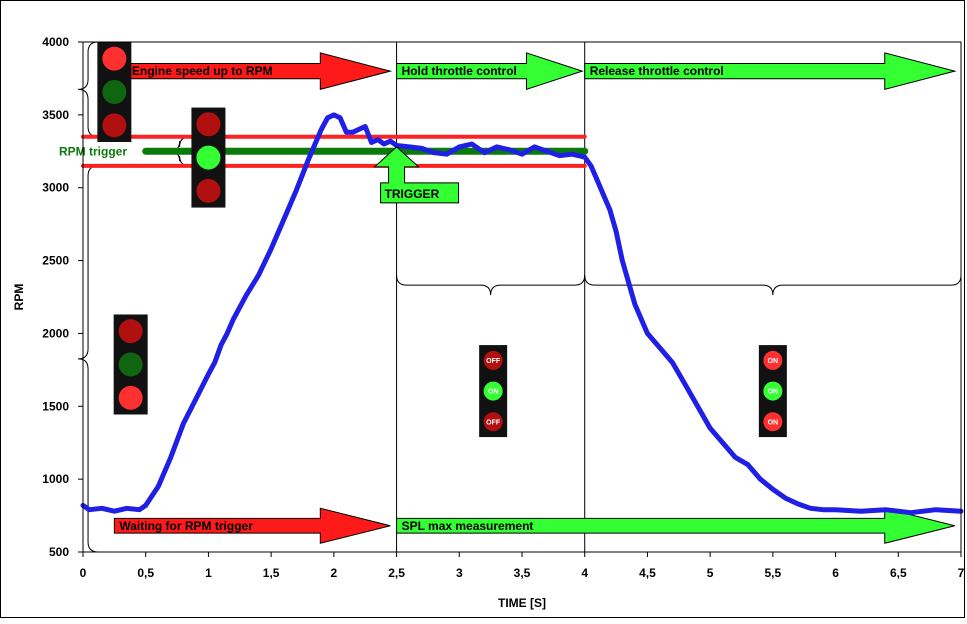  I want to click on x-tick-label: 3,5, so click(522, 573).